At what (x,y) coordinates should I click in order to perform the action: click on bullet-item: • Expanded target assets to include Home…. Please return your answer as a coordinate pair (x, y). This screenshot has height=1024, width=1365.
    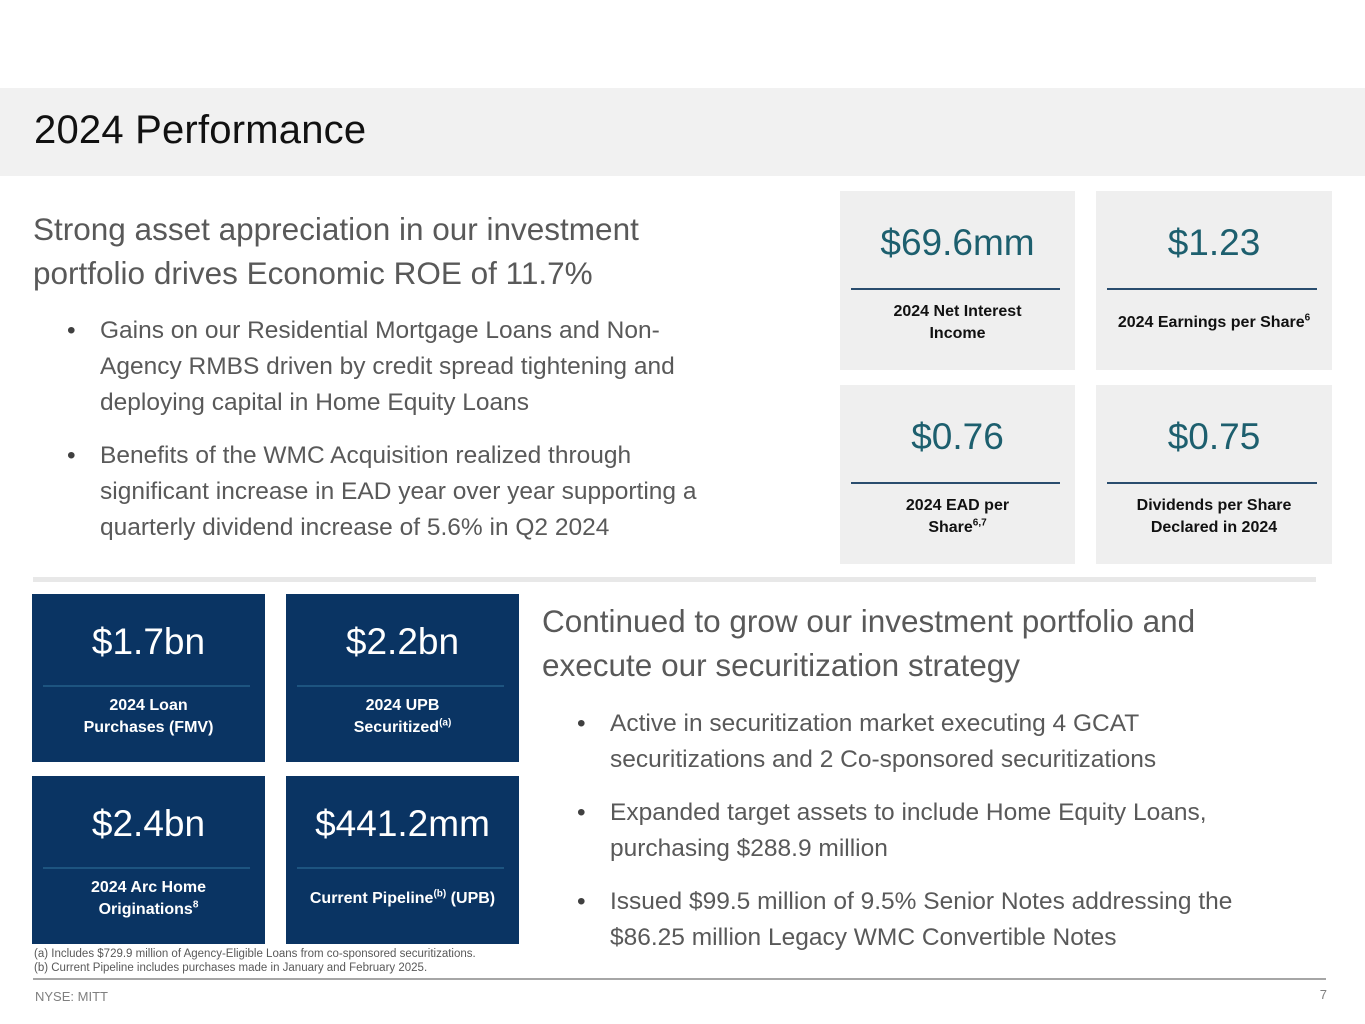
    Looking at the image, I should click on (938, 831).